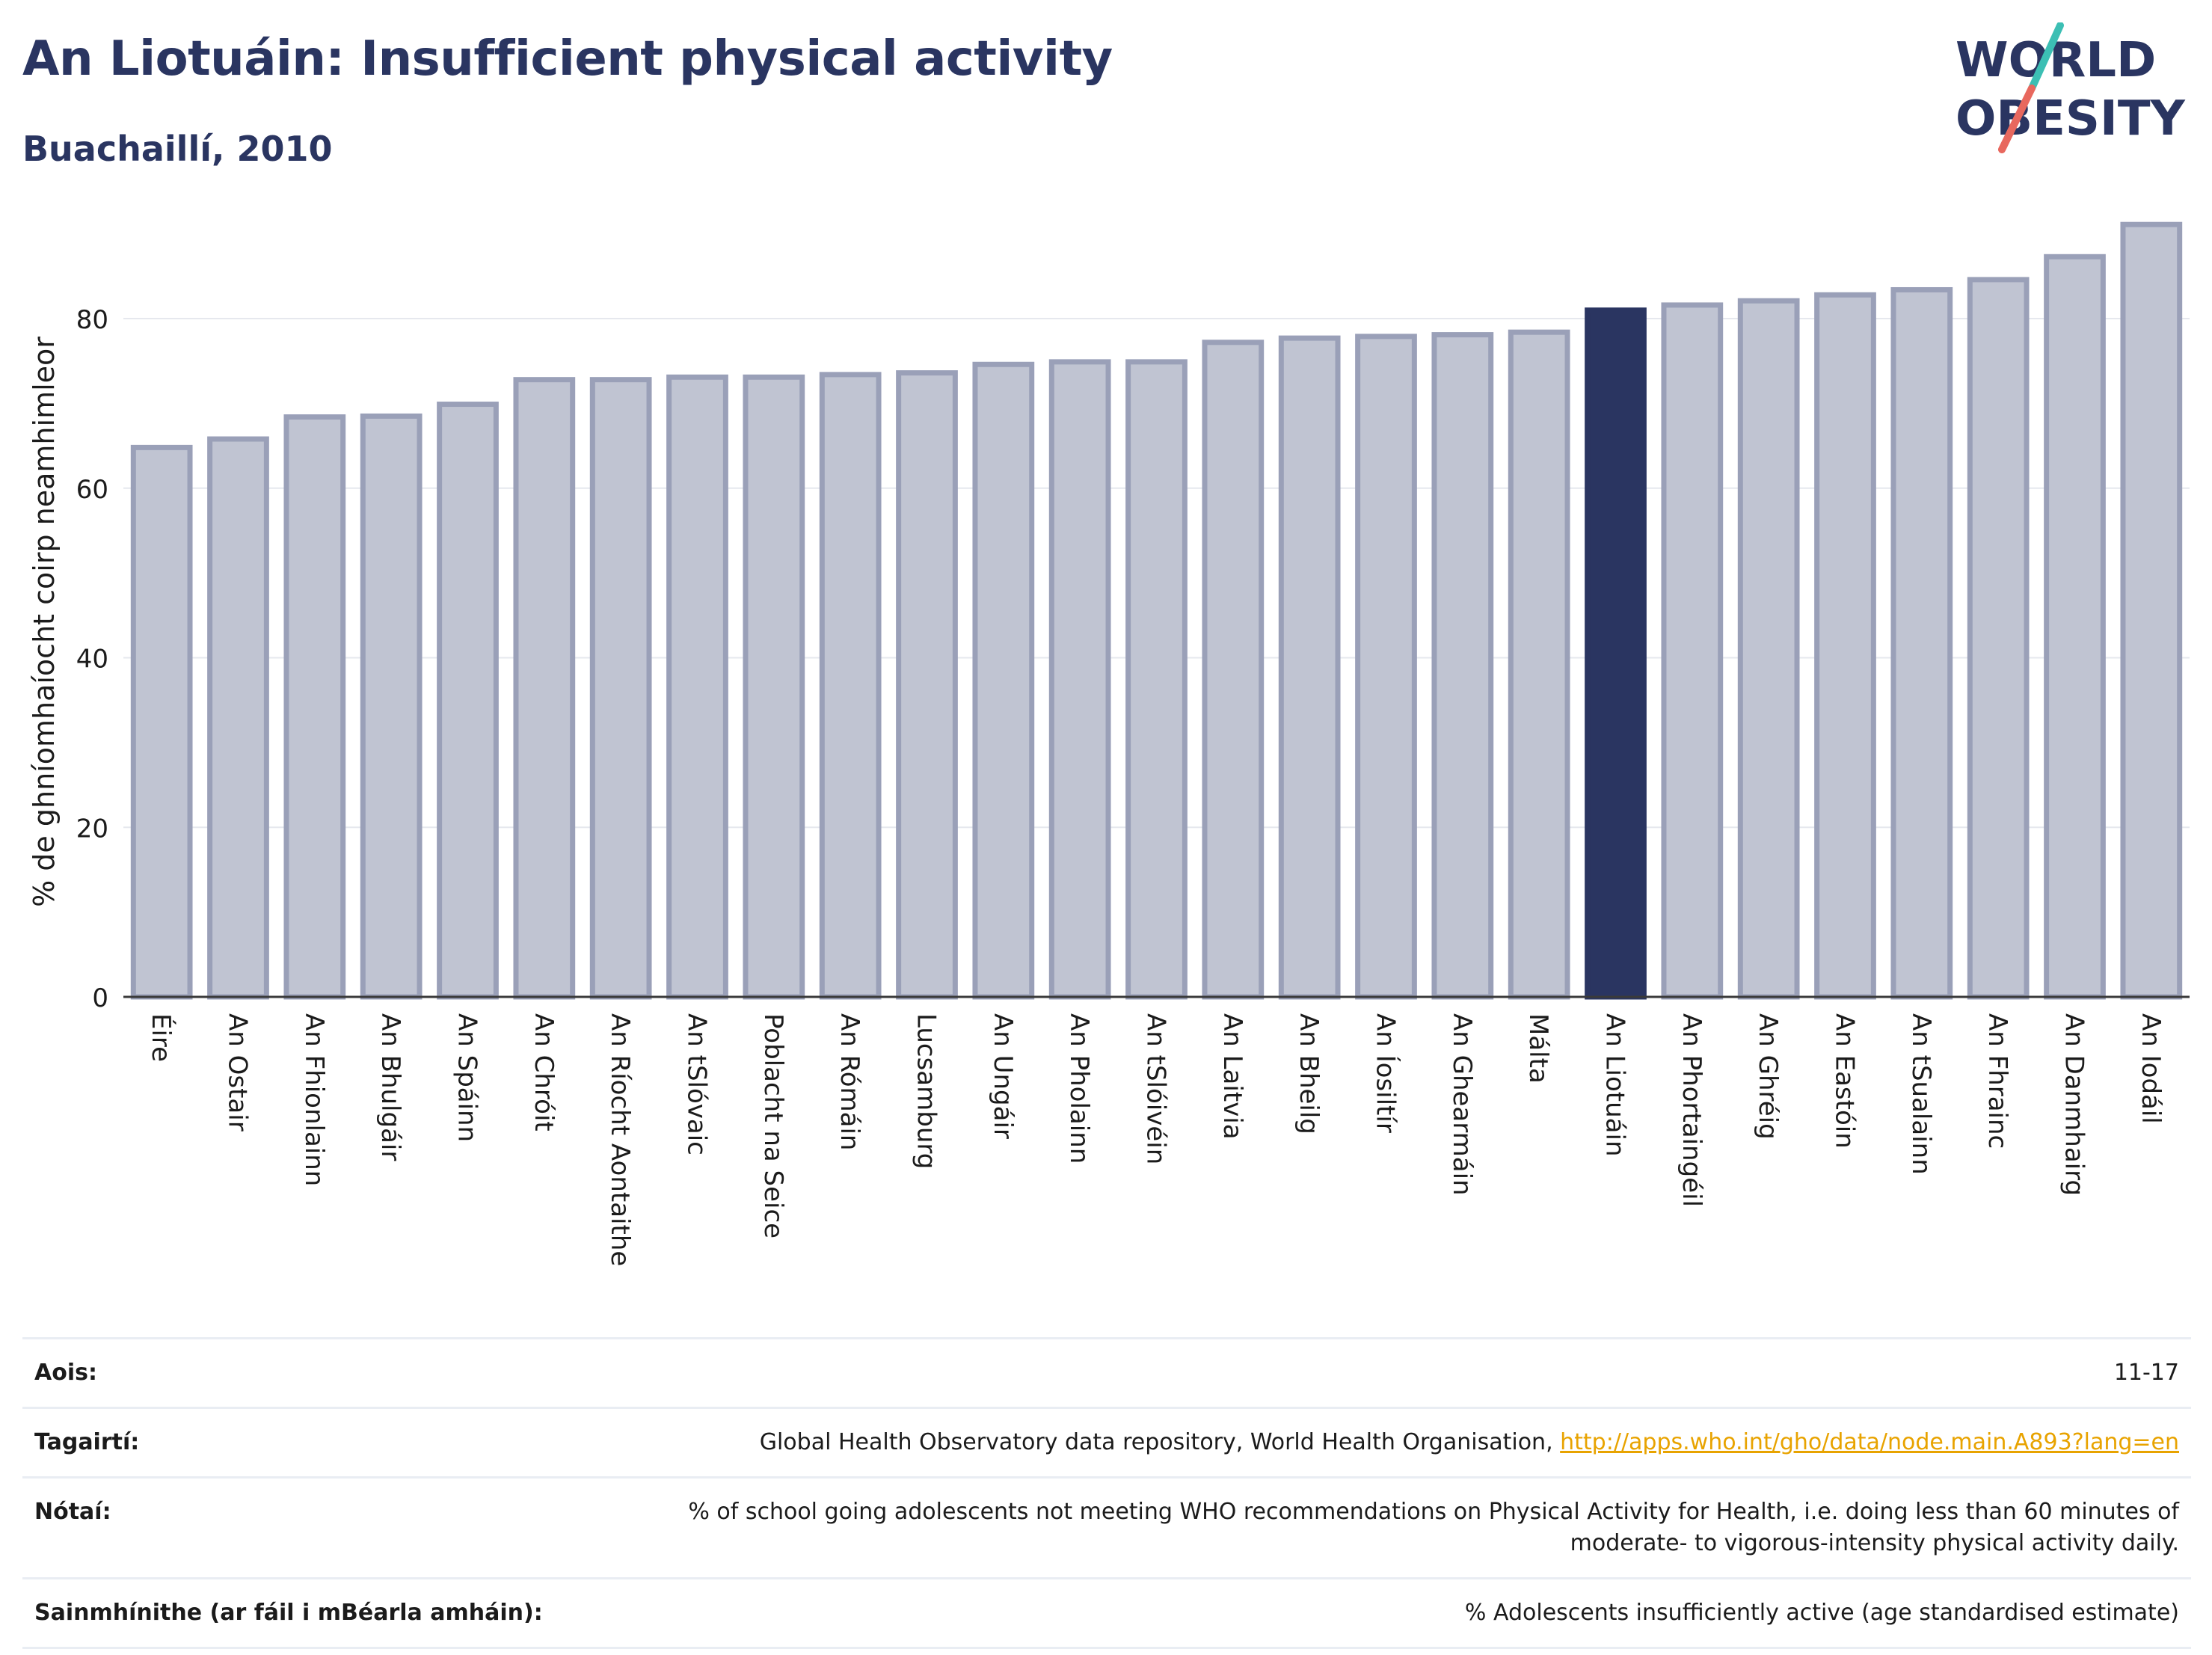 This screenshot has height=1655, width=2212. What do you see at coordinates (1232, 1076) in the screenshot?
I see `x-tick-label: An Laitvia` at bounding box center [1232, 1076].